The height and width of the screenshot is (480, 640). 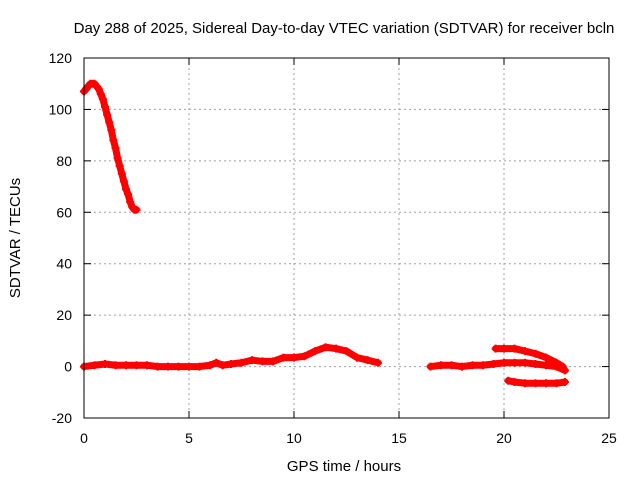 What do you see at coordinates (399, 438) in the screenshot?
I see `x-tick-label: 15` at bounding box center [399, 438].